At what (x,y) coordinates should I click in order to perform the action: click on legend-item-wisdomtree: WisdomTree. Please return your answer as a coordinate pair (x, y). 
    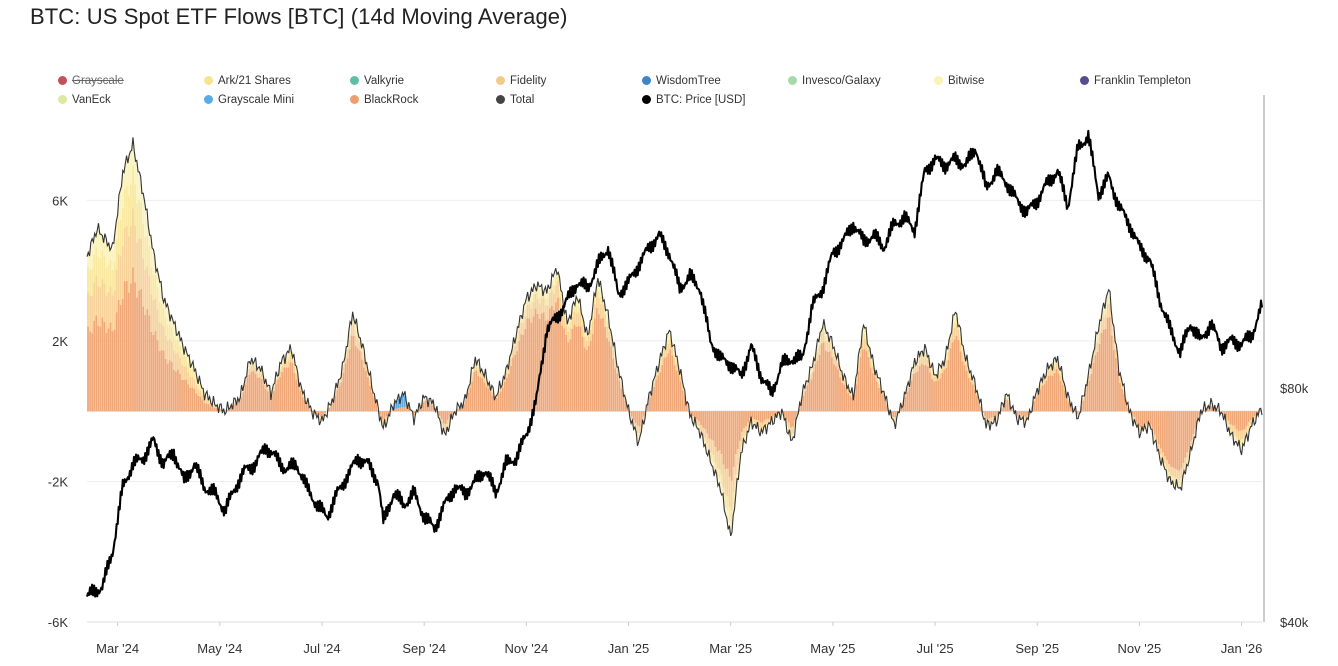
    Looking at the image, I should click on (715, 80).